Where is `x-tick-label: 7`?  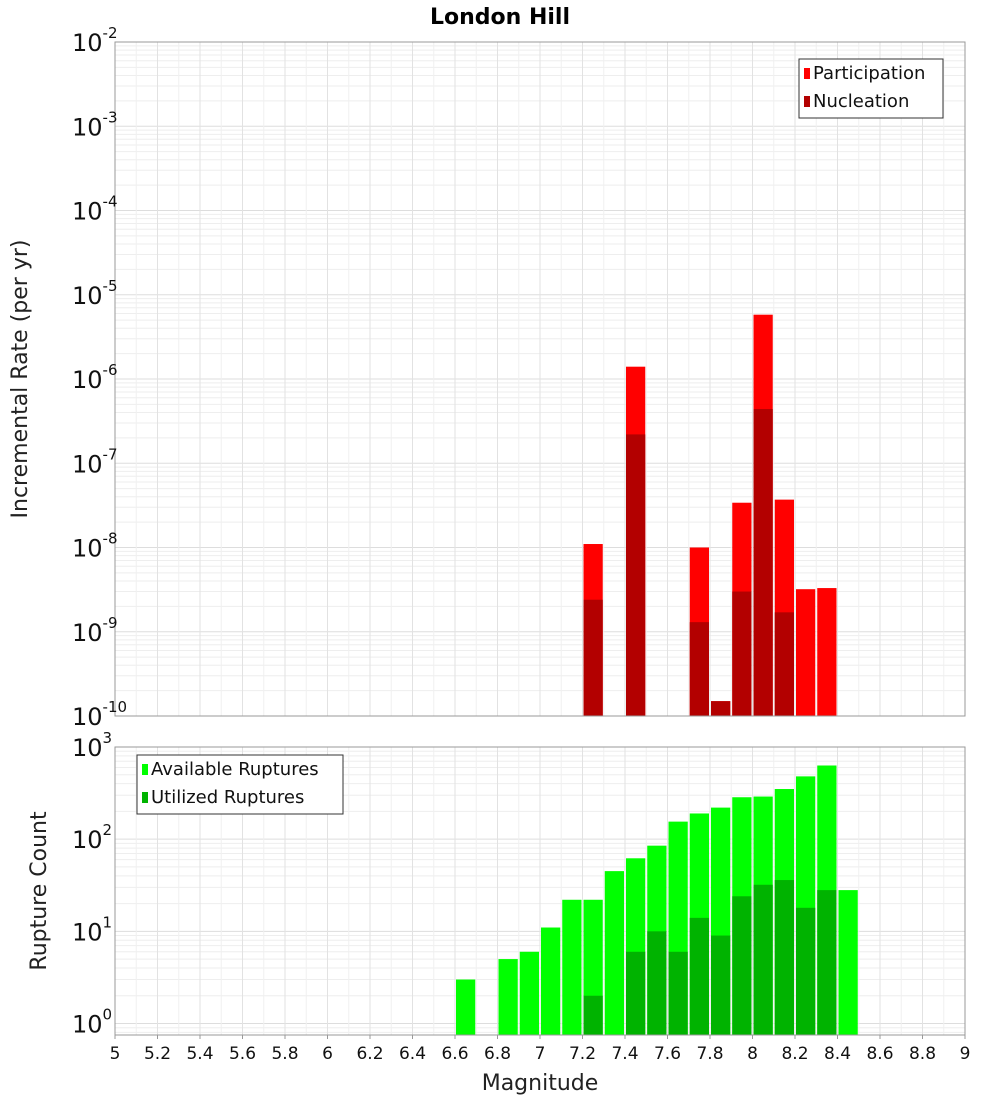 x-tick-label: 7 is located at coordinates (540, 1054).